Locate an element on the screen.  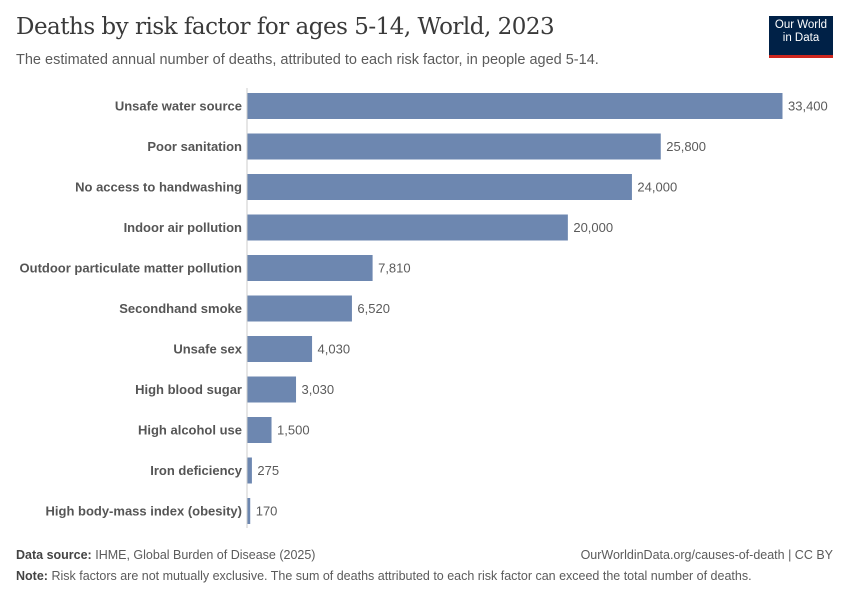
value-label: 20,000 is located at coordinates (593, 227).